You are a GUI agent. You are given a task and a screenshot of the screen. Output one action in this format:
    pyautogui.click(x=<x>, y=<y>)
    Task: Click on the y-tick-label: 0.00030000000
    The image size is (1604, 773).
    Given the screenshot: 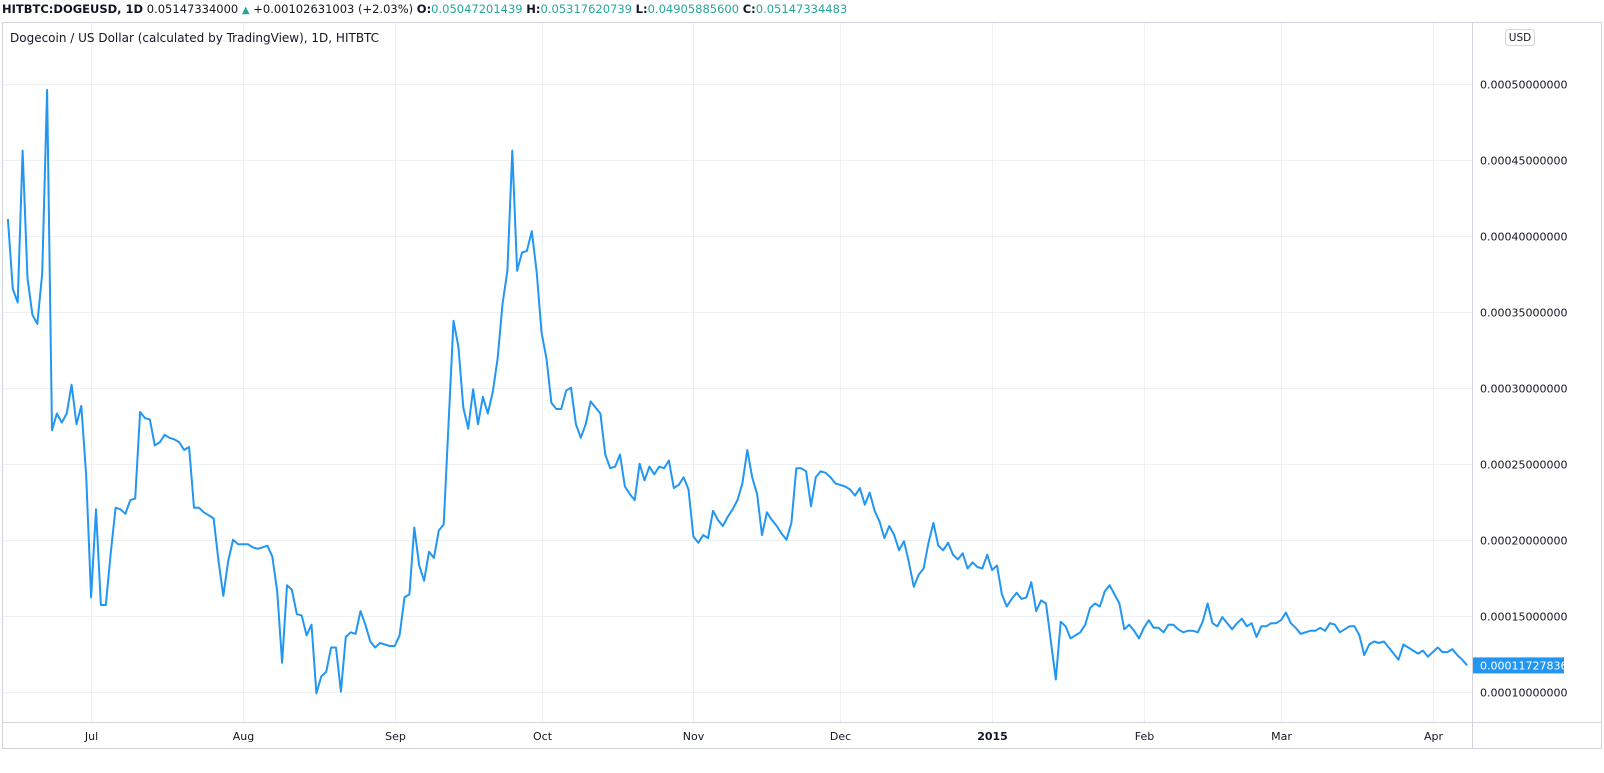 What is the action you would take?
    pyautogui.click(x=1523, y=389)
    